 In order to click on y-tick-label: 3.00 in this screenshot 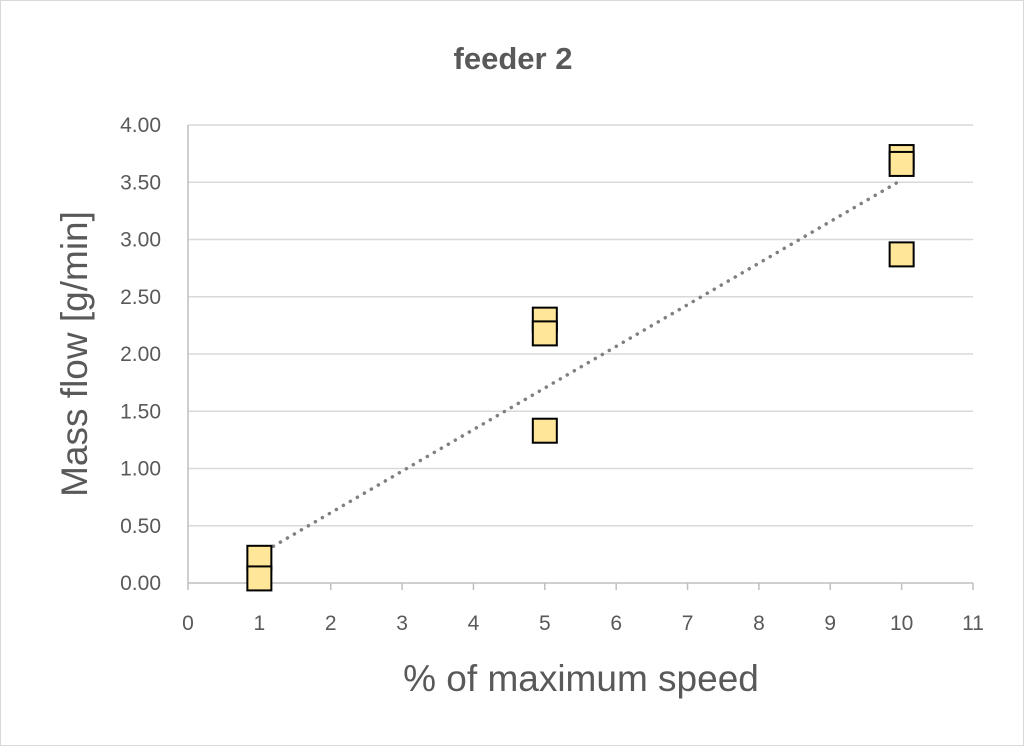, I will do `click(140, 240)`.